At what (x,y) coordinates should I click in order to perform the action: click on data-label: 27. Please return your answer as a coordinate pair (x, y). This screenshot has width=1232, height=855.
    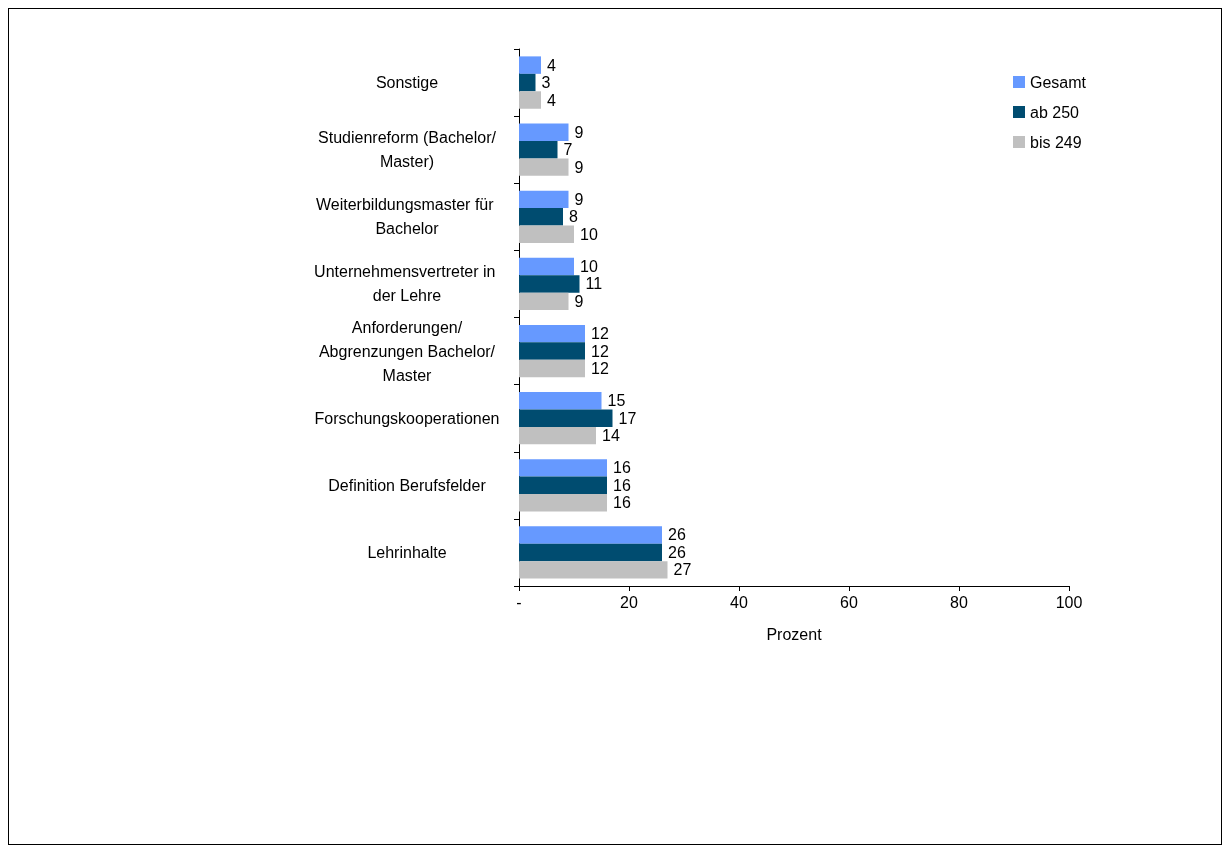
    Looking at the image, I should click on (682, 570).